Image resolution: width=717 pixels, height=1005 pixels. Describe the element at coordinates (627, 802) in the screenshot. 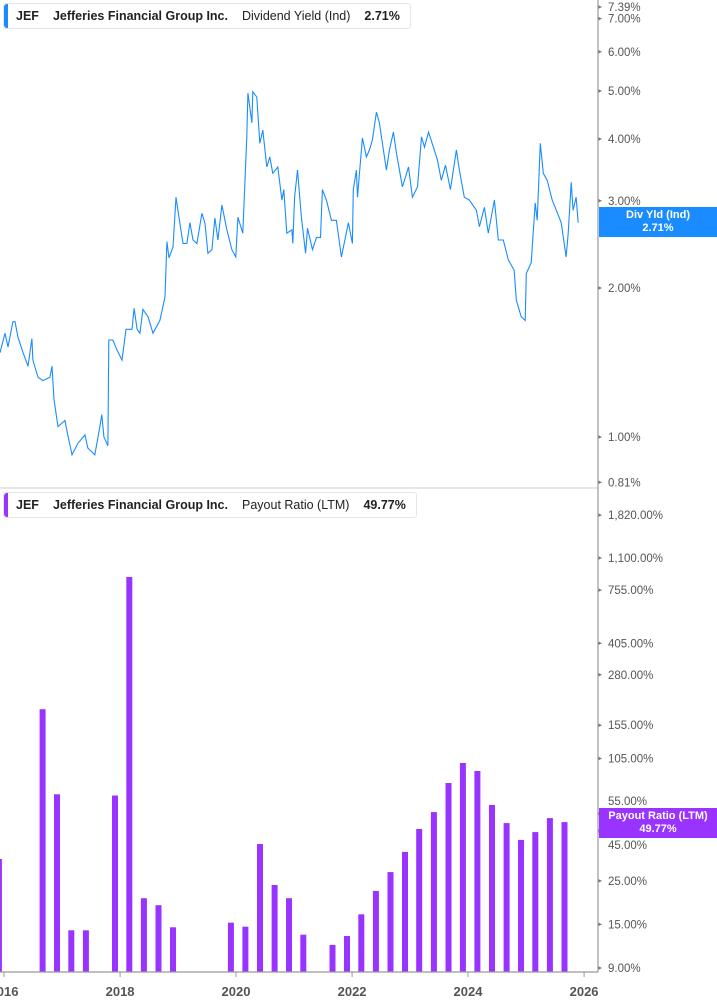

I see `y-tick-label: 55.00%` at that location.